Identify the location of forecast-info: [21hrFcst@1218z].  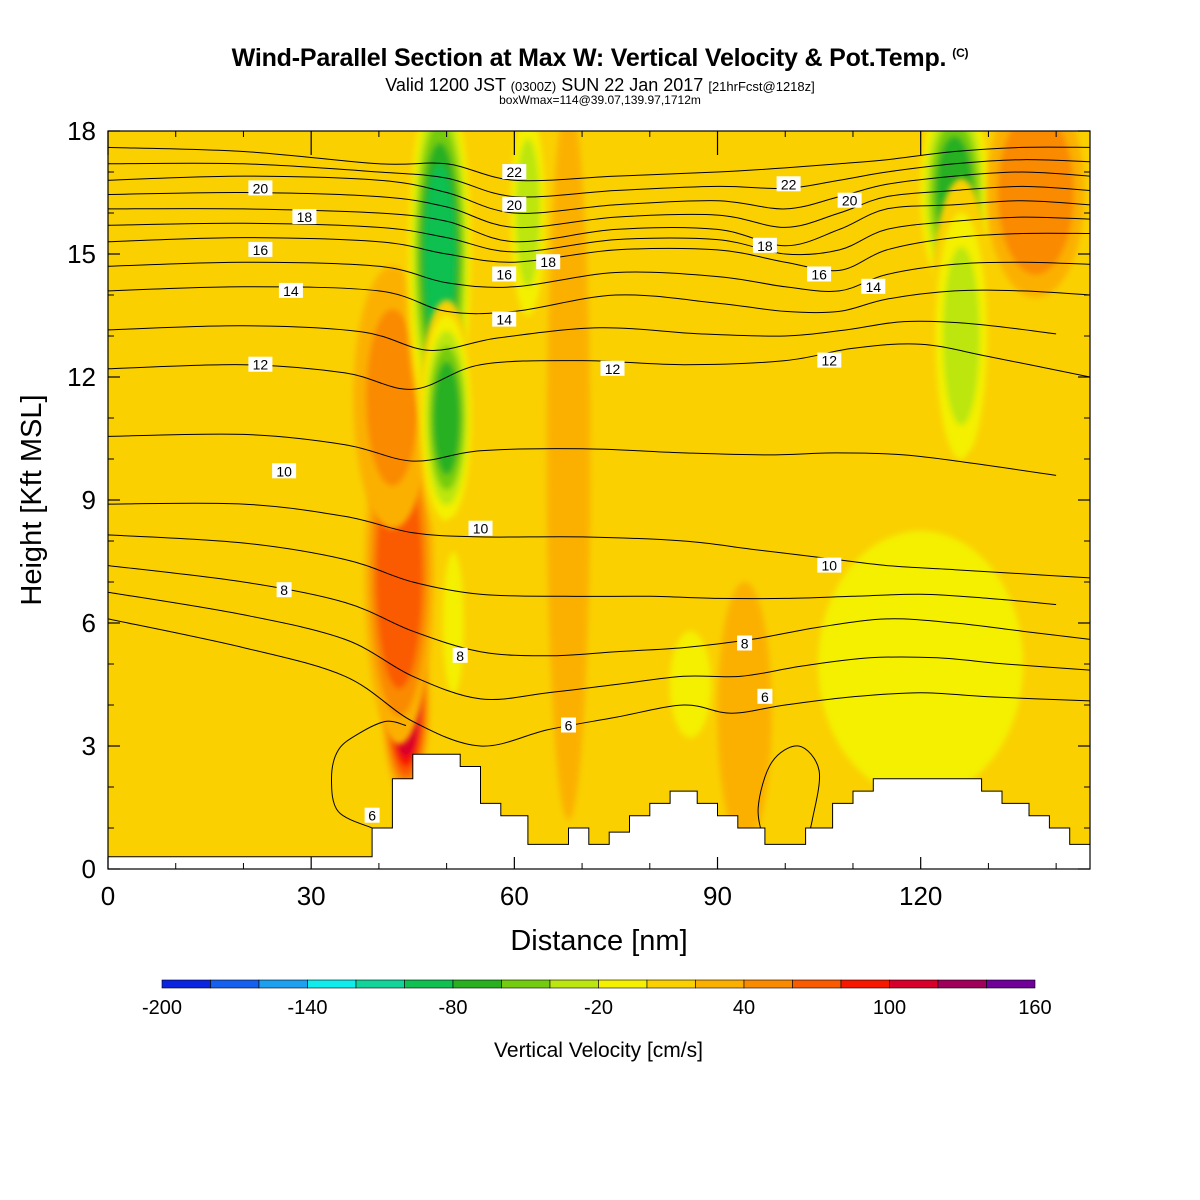
(761, 86).